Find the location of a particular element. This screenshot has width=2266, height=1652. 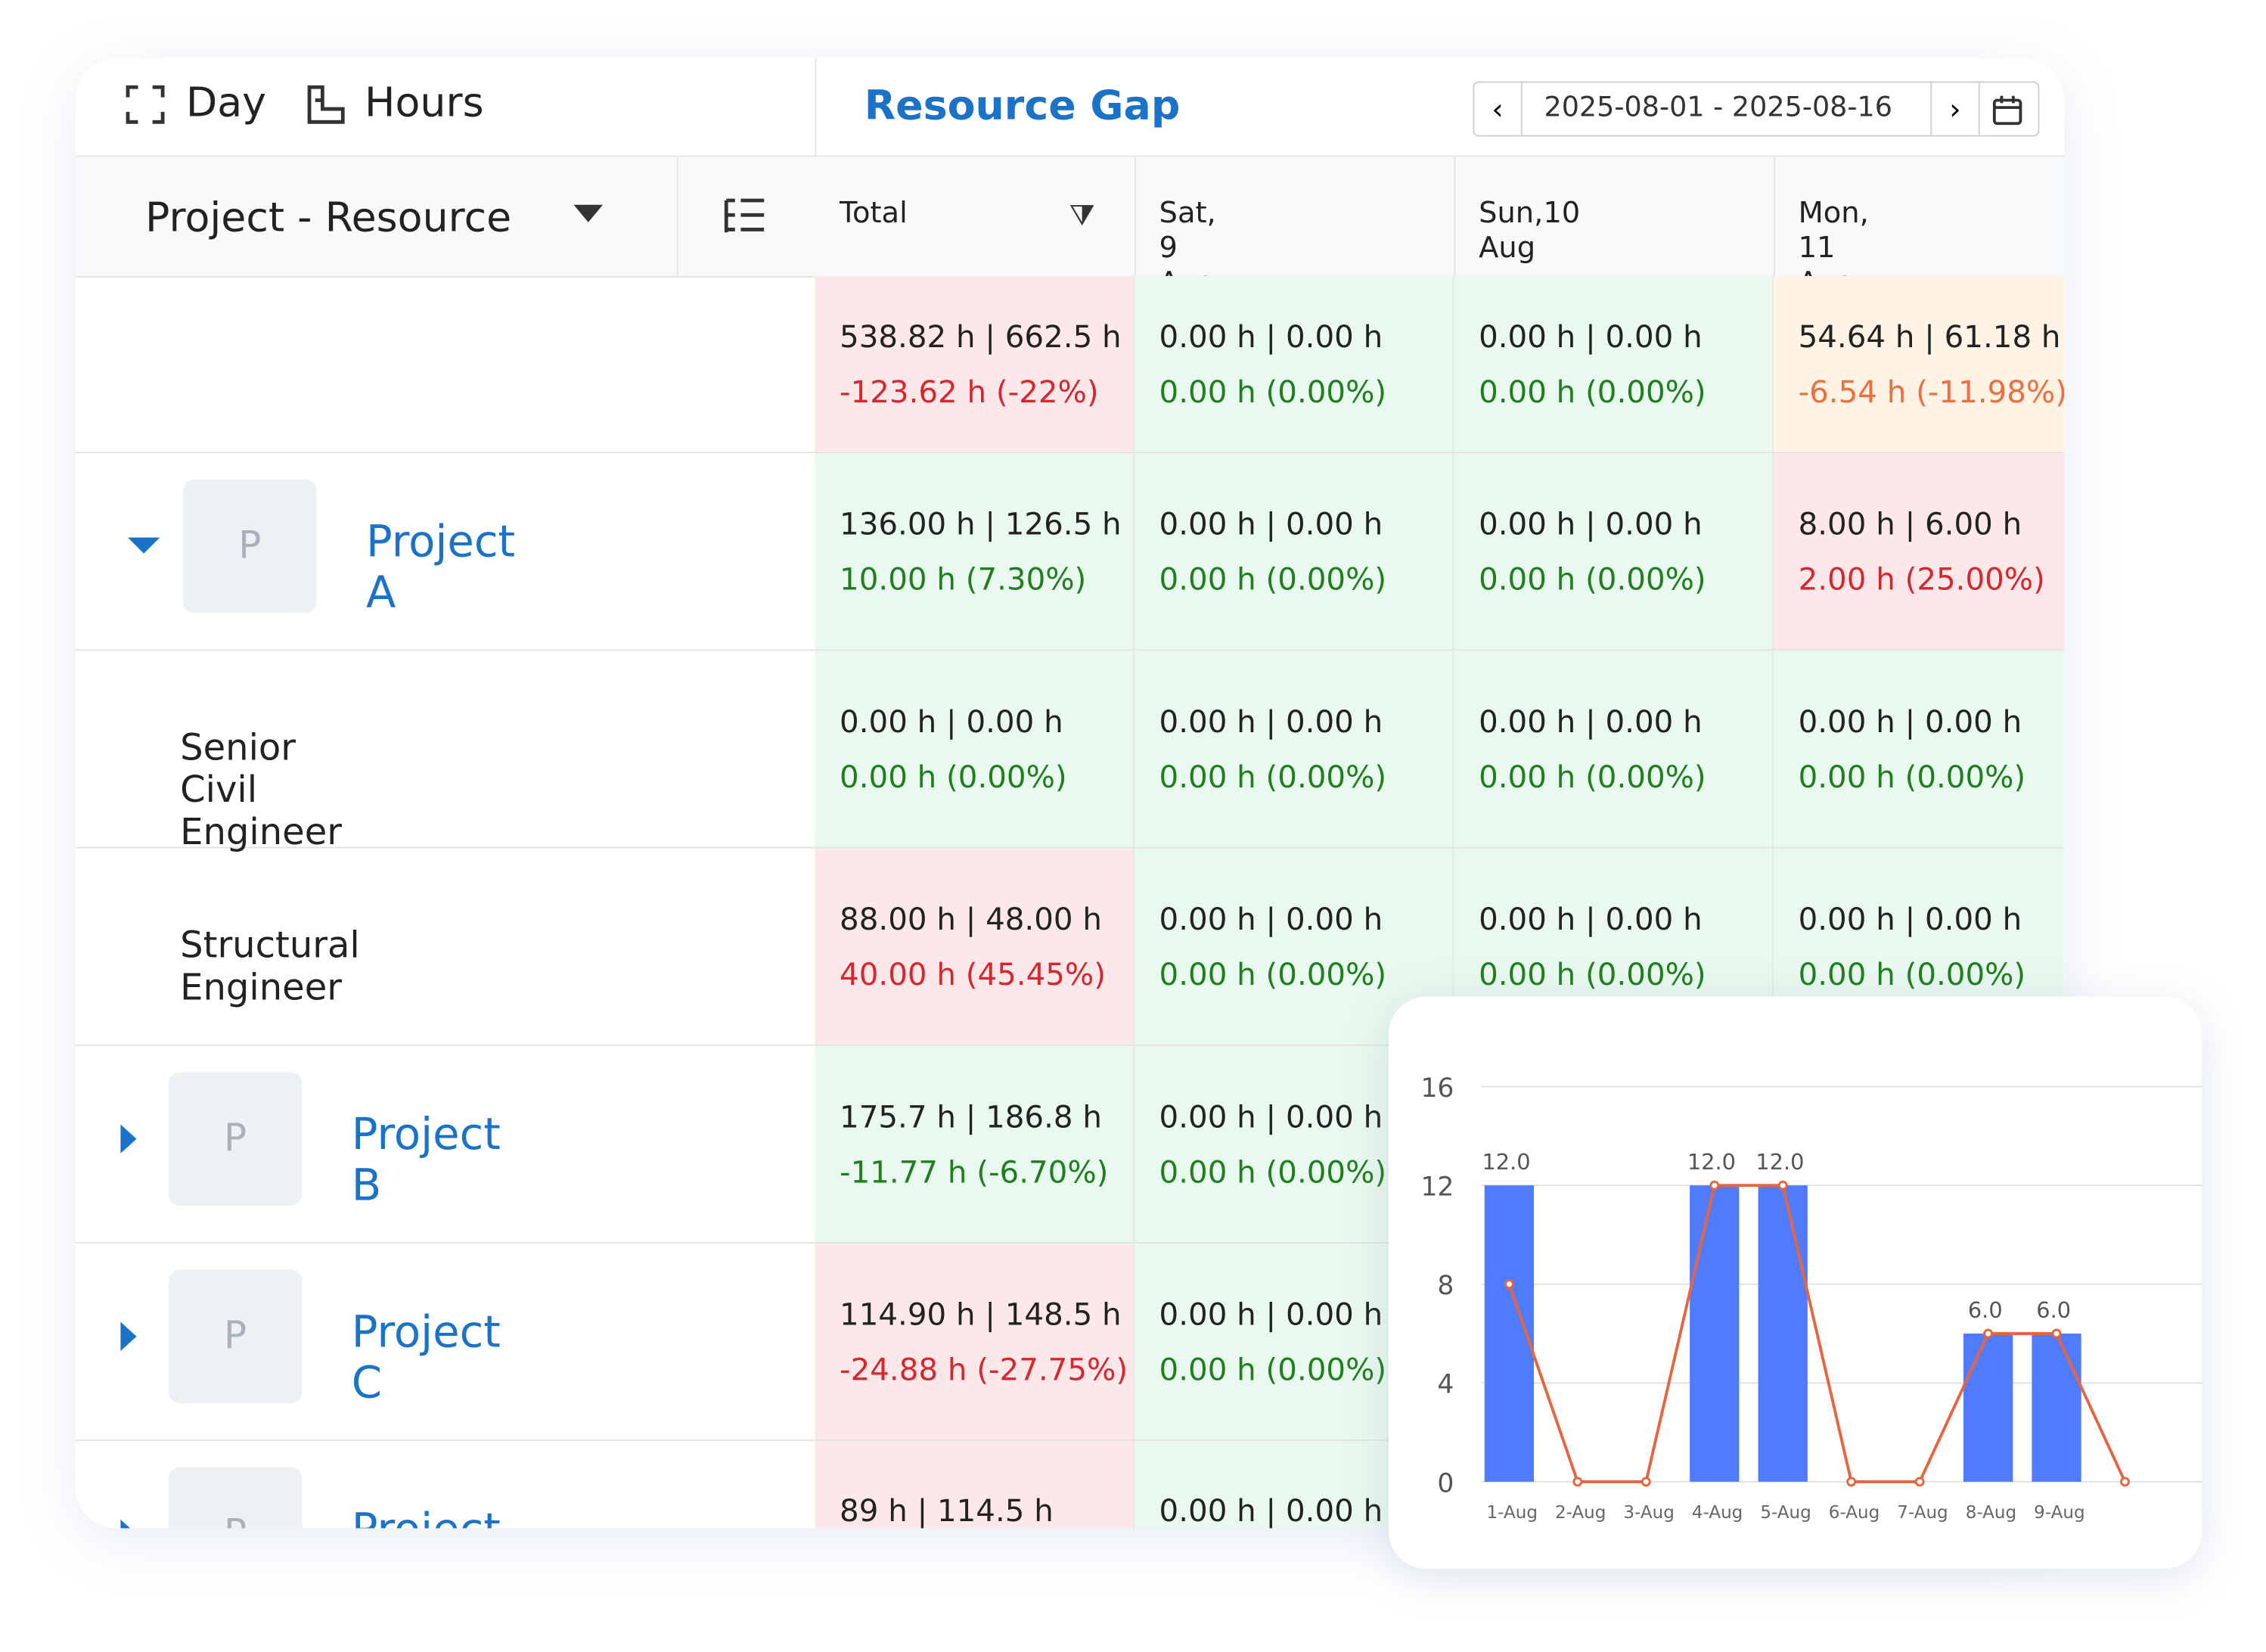

day-toggle: Day is located at coordinates (226, 102).